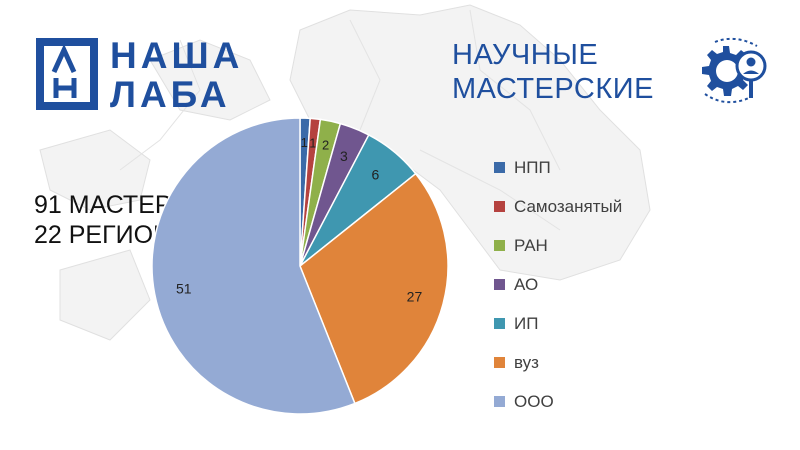  What do you see at coordinates (312, 142) in the screenshot?
I see `pie-data-label-2: 1` at bounding box center [312, 142].